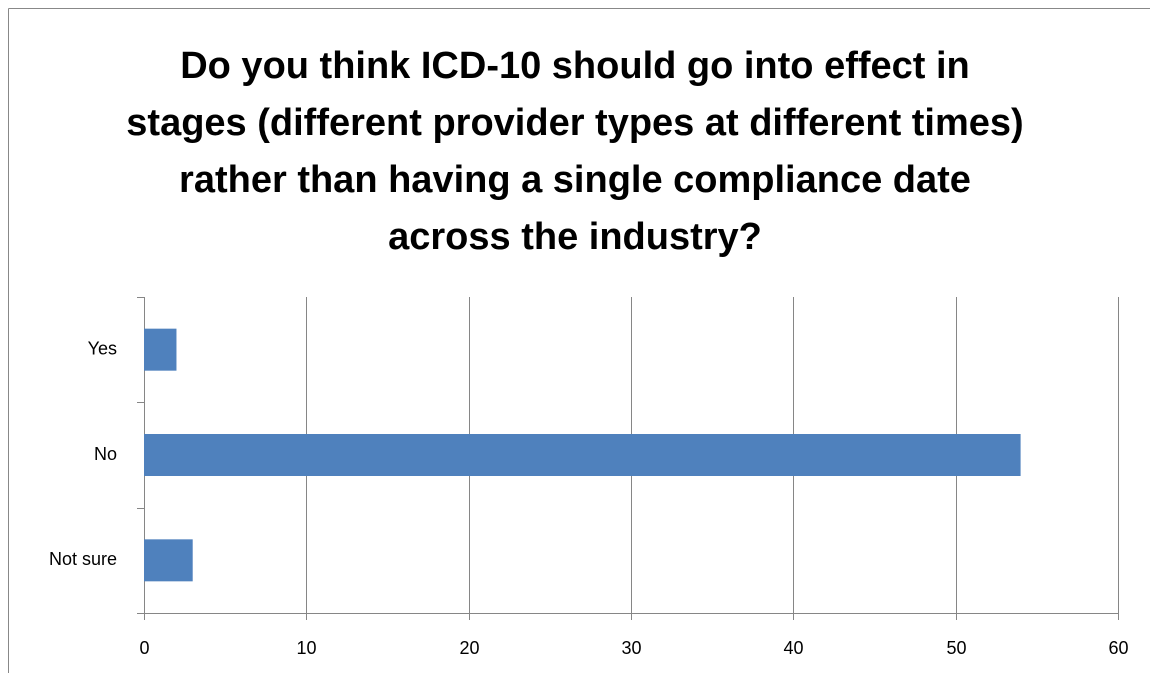 This screenshot has width=1150, height=673. Describe the element at coordinates (144, 648) in the screenshot. I see `x-tick-label: 0` at that location.